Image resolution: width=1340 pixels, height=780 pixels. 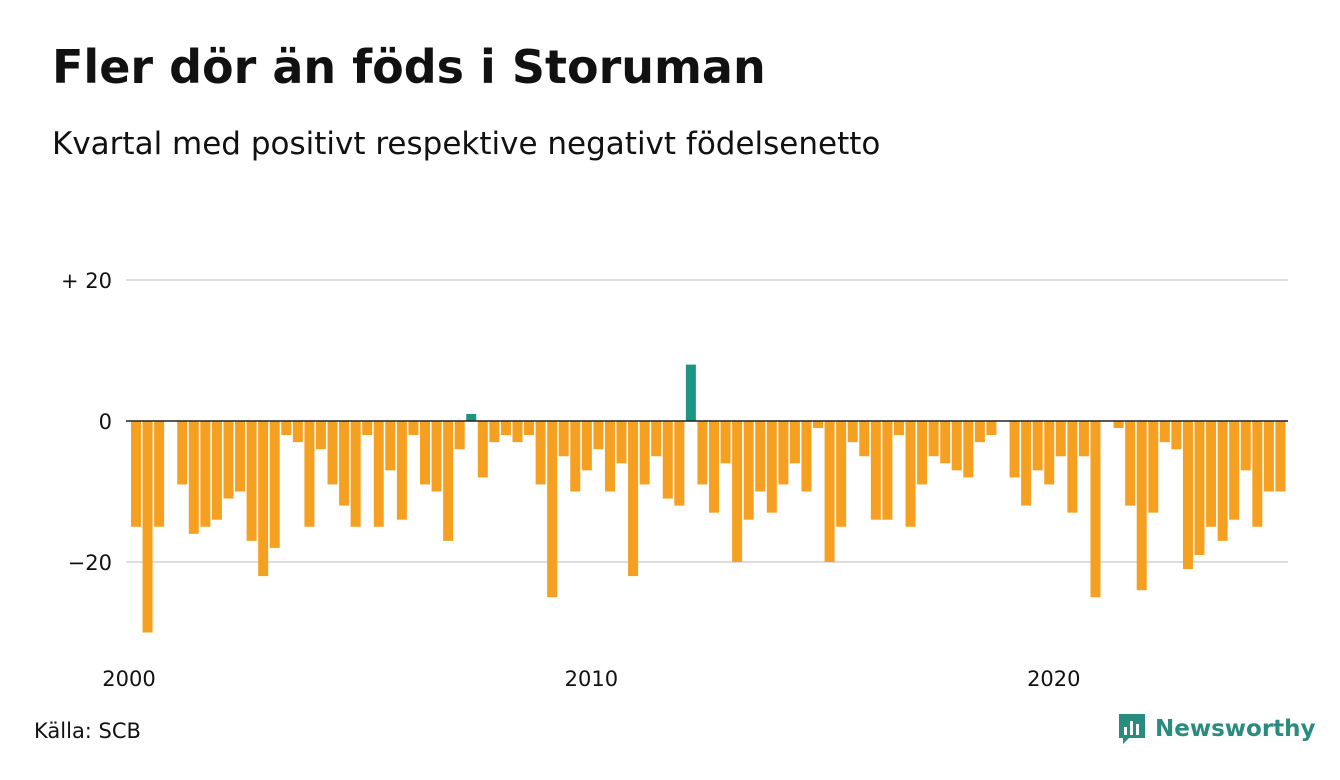 I want to click on x-tick-label: 2020, so click(x=1053, y=679).